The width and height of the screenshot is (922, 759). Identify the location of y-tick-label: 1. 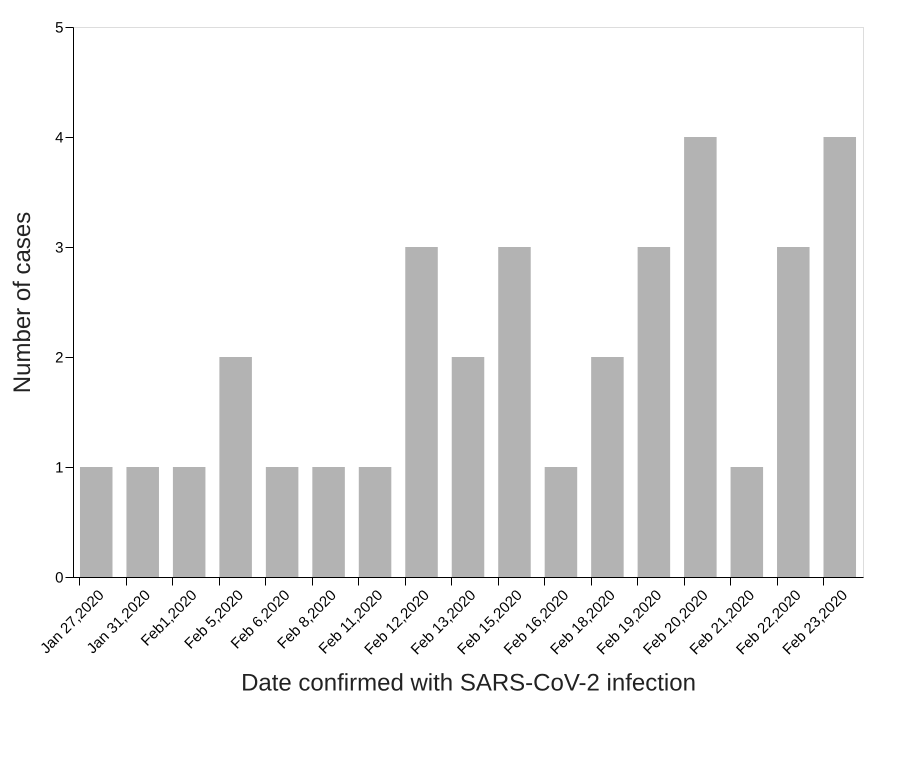
(59, 468).